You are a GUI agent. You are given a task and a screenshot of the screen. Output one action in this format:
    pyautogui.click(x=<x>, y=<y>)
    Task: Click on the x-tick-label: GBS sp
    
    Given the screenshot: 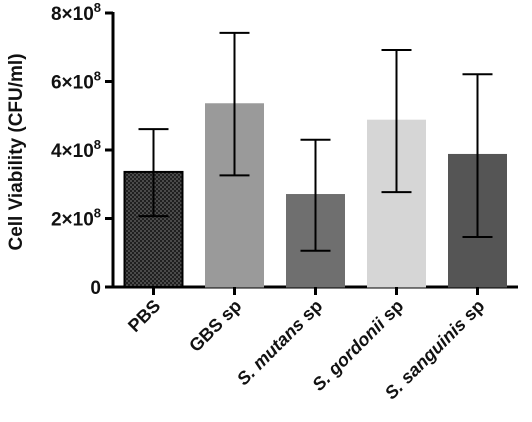 What is the action you would take?
    pyautogui.click(x=215, y=326)
    